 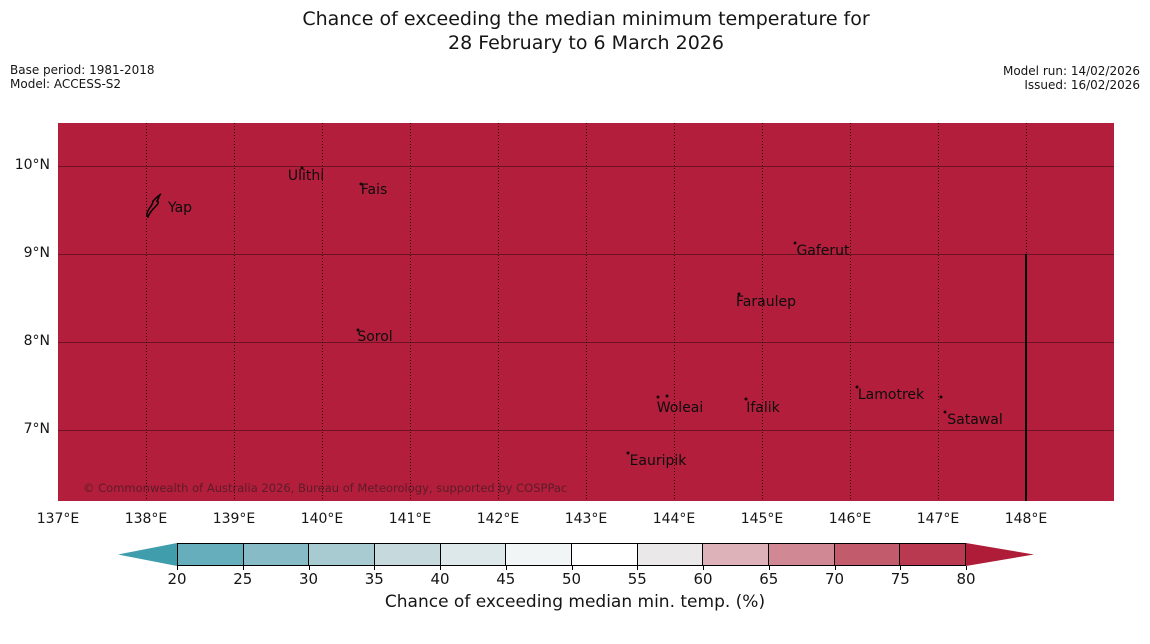 What do you see at coordinates (36, 253) in the screenshot?
I see `y-axis-tick-label: 9°N` at bounding box center [36, 253].